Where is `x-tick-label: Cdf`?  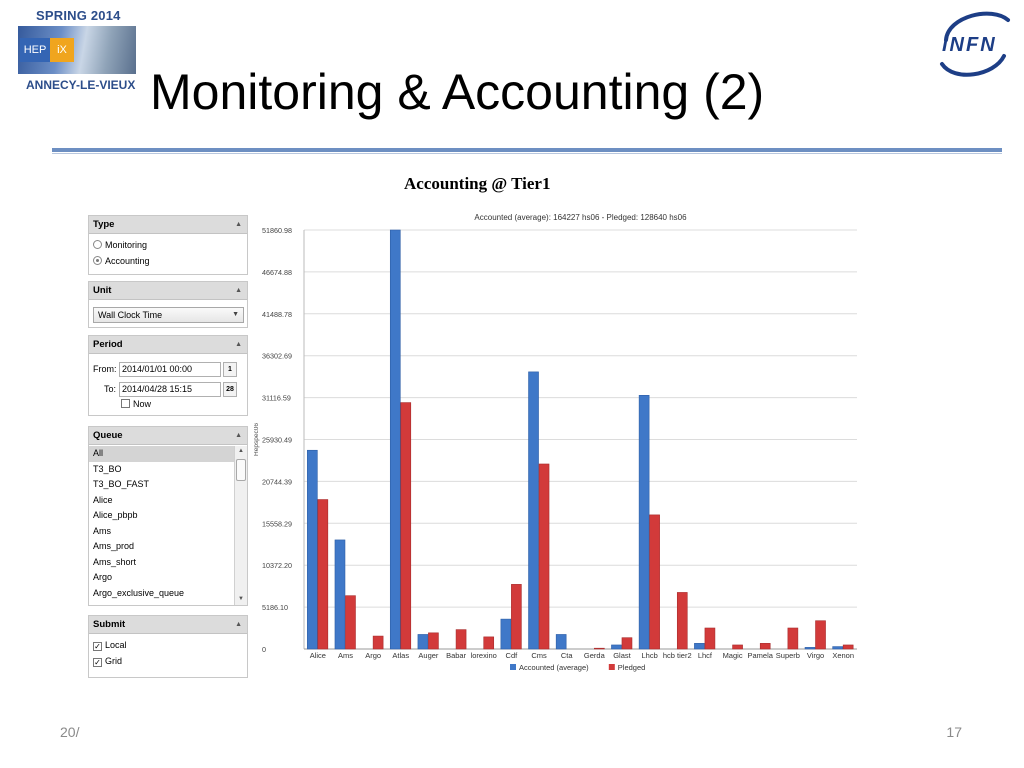
x-tick-label: Cdf is located at coordinates (512, 655).